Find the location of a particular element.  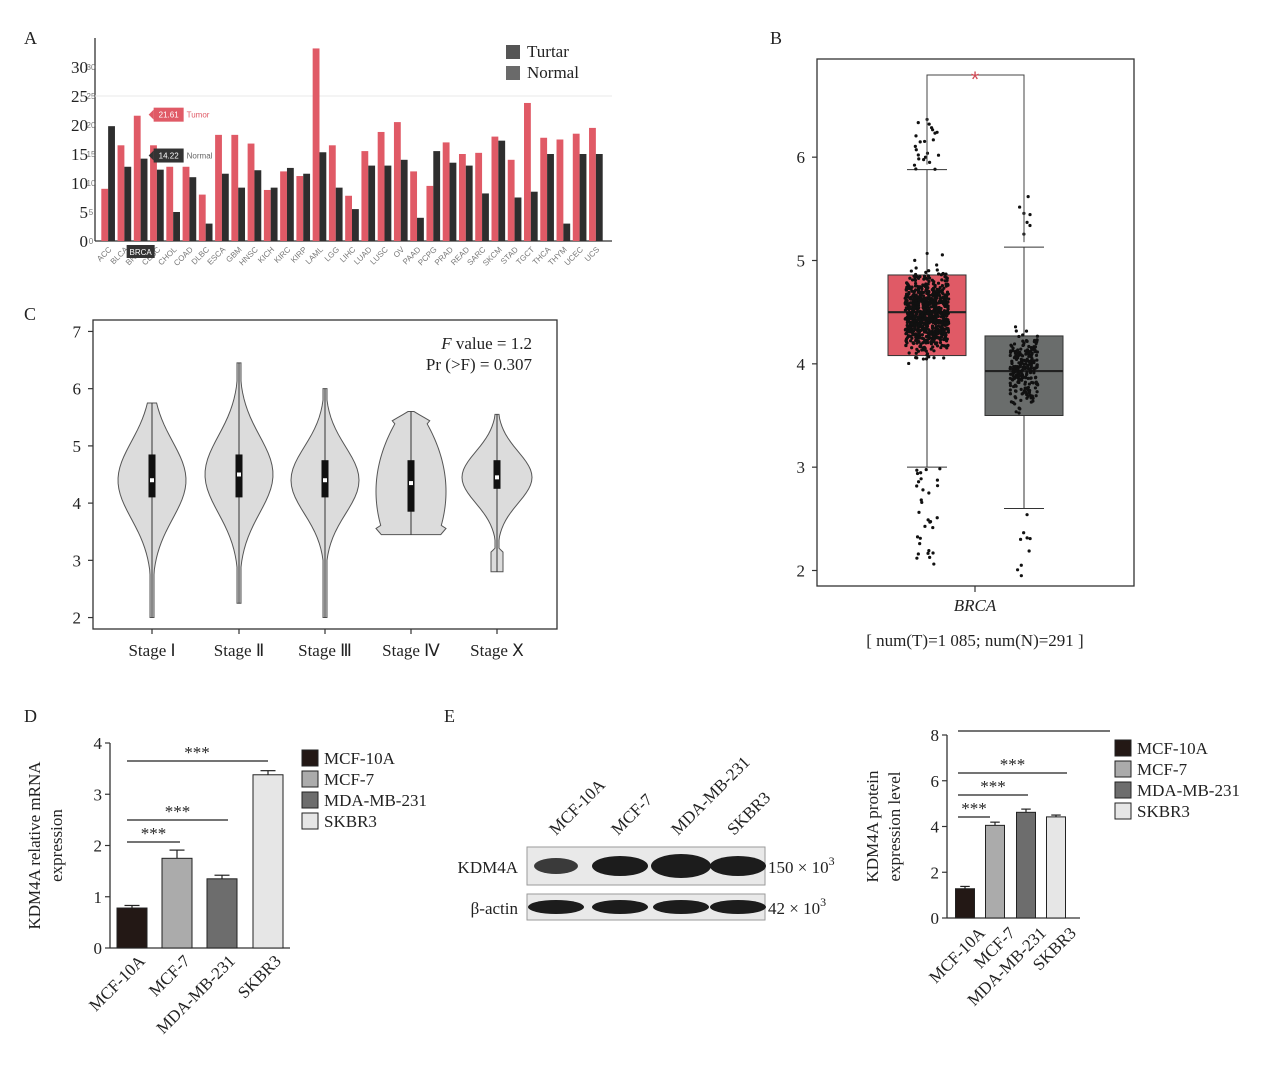

e-bar is located at coordinates (965, 903).